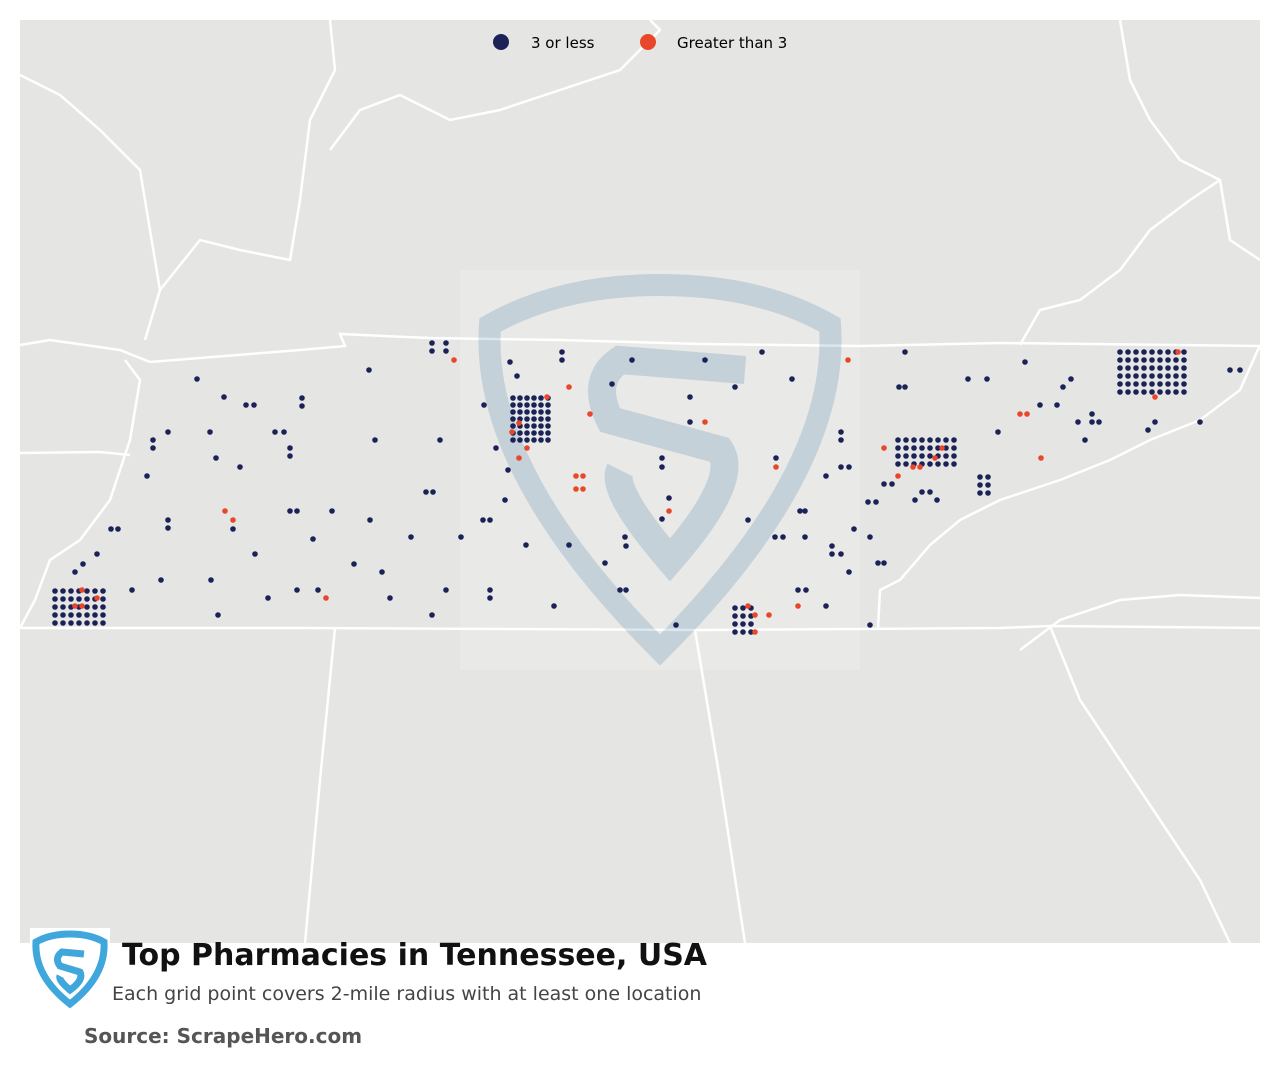 This screenshot has height=1069, width=1280. I want to click on watermark, so click(660, 470).